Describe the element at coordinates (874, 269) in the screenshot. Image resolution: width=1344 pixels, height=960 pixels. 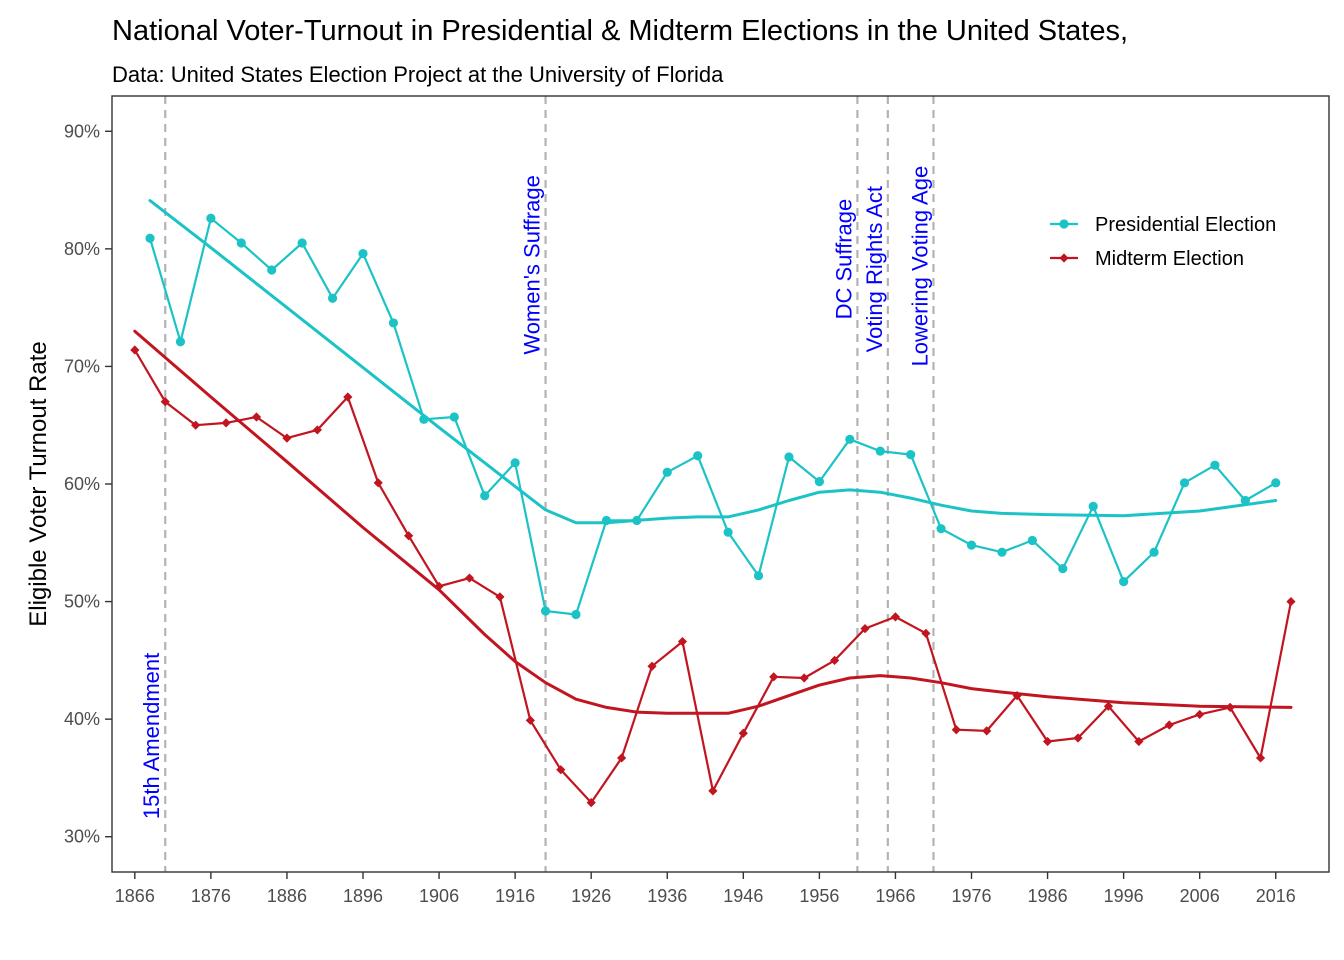
I see `event-label: Voting Rights Act` at that location.